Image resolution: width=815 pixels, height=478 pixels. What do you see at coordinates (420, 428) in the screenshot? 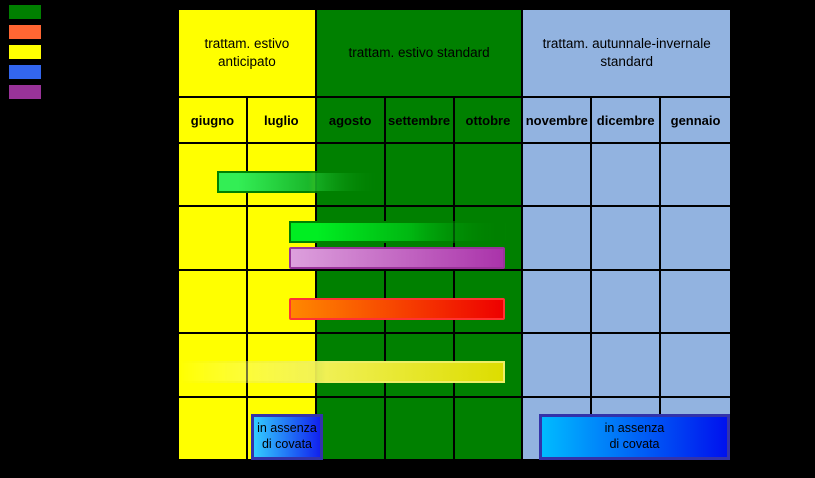
I see `cell-r5-settembre` at bounding box center [420, 428].